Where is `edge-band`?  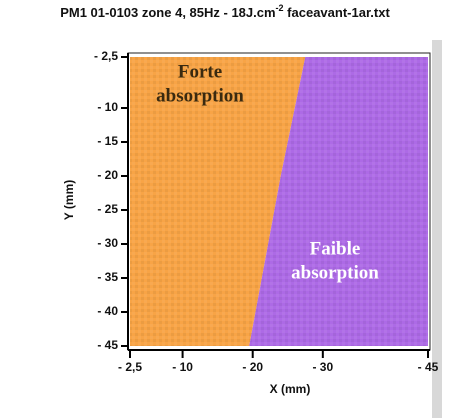 edge-band is located at coordinates (437, 229).